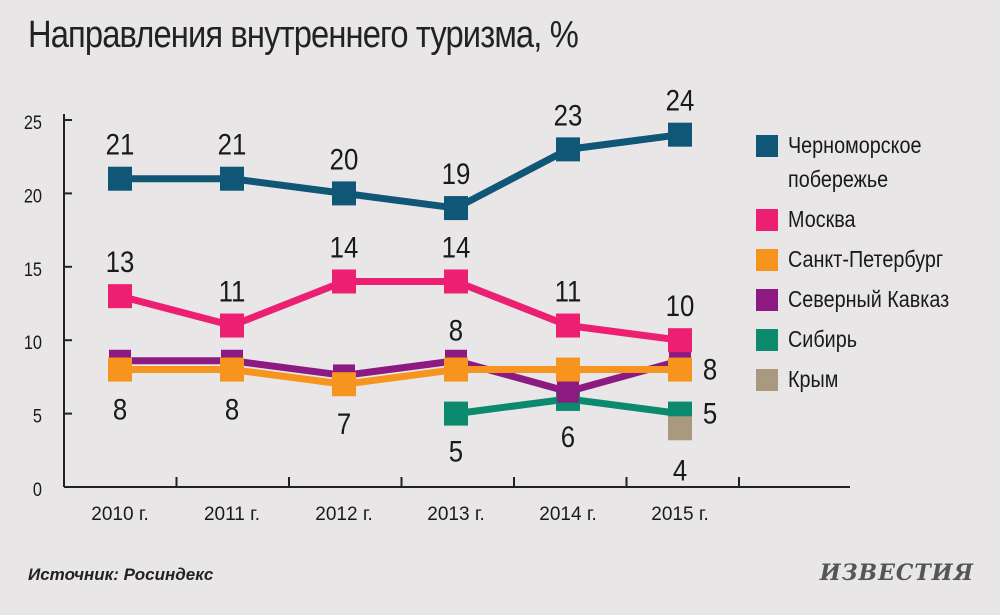 Image resolution: width=1000 pixels, height=615 pixels. What do you see at coordinates (343, 514) in the screenshot?
I see `x-tick-label: 2012 г.` at bounding box center [343, 514].